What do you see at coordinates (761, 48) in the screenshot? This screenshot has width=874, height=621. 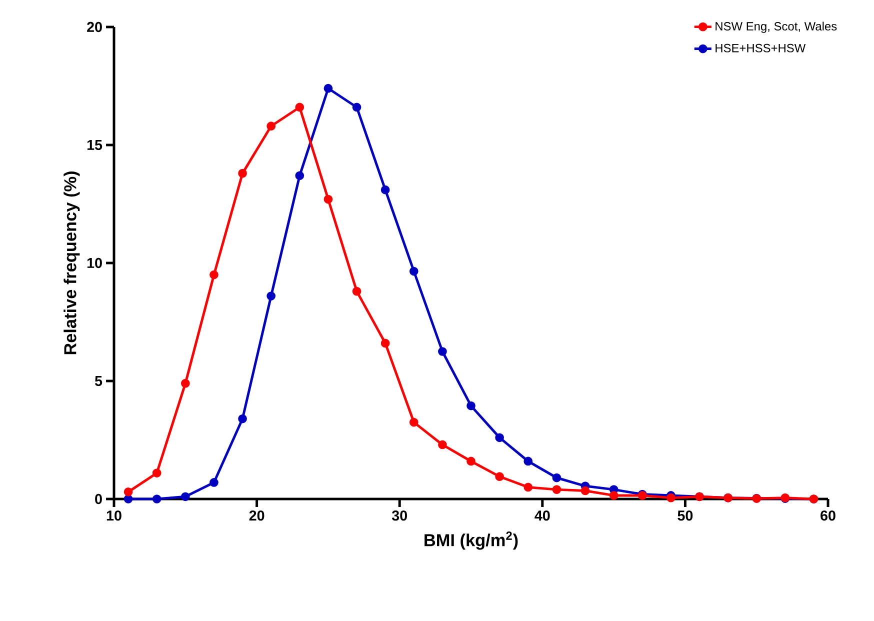 I see `legend-label: HSE+HSS+HSW` at bounding box center [761, 48].